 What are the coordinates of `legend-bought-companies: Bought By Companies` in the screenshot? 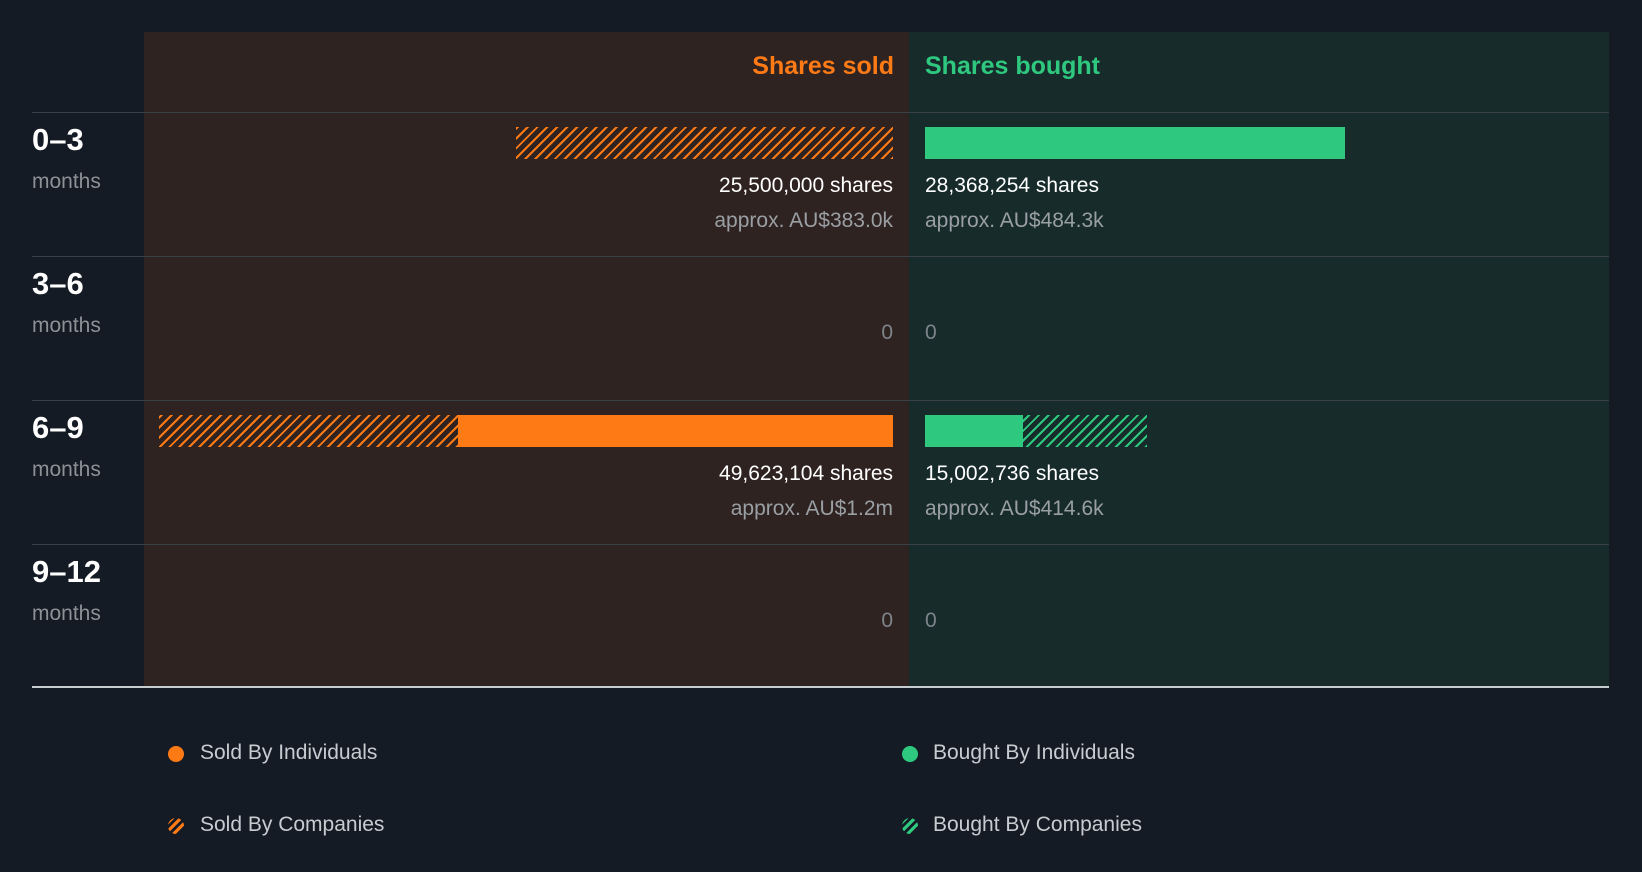 It's located at (1037, 824).